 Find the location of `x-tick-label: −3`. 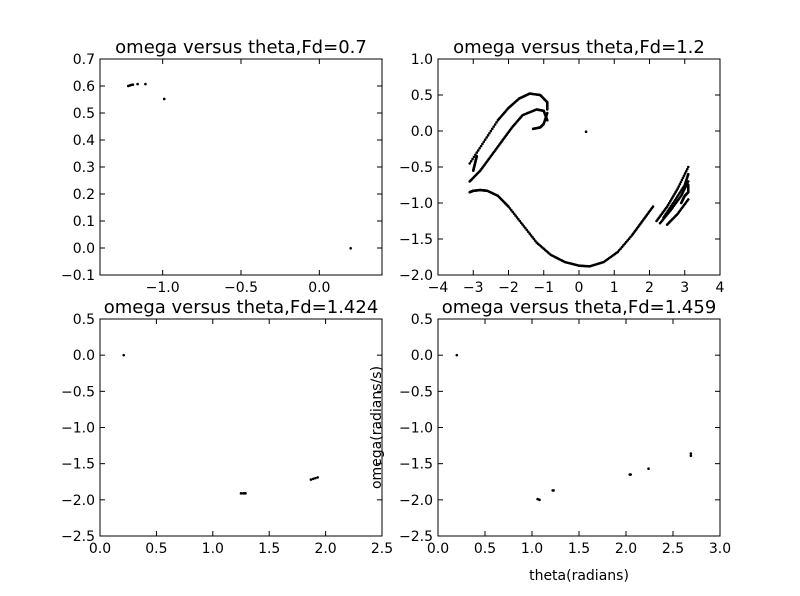

x-tick-label: −3 is located at coordinates (473, 288).